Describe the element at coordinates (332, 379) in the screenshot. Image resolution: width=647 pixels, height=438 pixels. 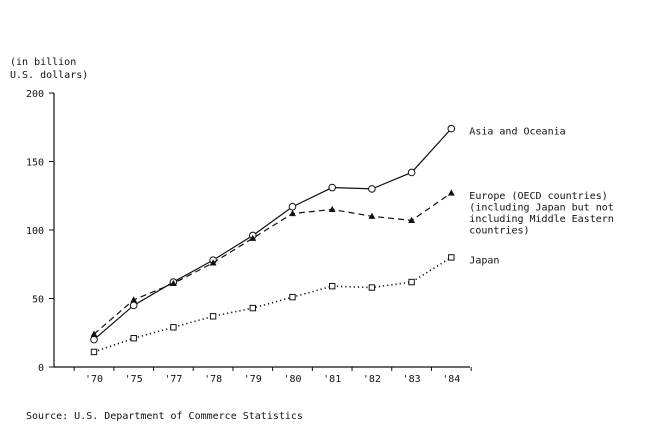
I see `x-tick-label: '81` at that location.